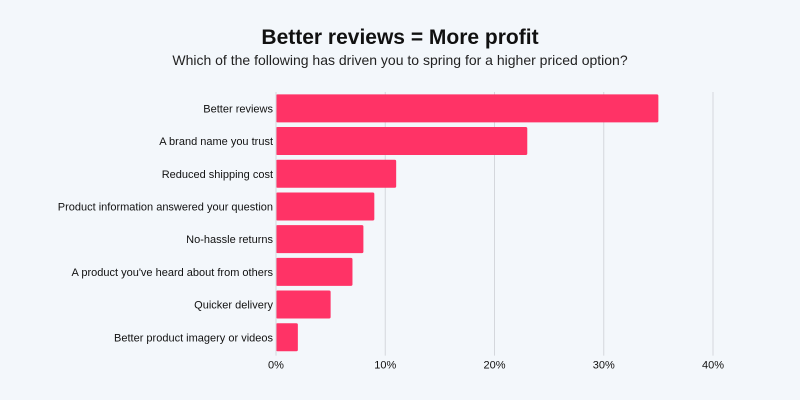 The width and height of the screenshot is (800, 400). I want to click on category-label: A product you've heard about from others, so click(173, 273).